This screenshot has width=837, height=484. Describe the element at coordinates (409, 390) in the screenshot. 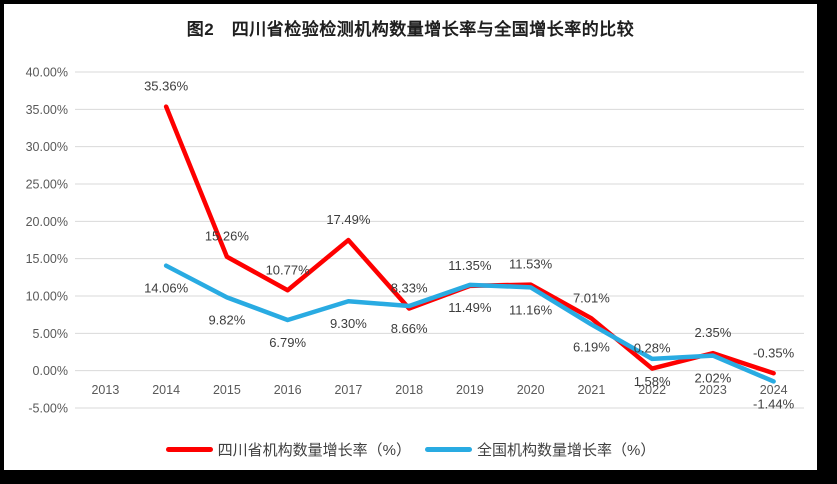

I see `x-axis-tick-label: 2018` at that location.